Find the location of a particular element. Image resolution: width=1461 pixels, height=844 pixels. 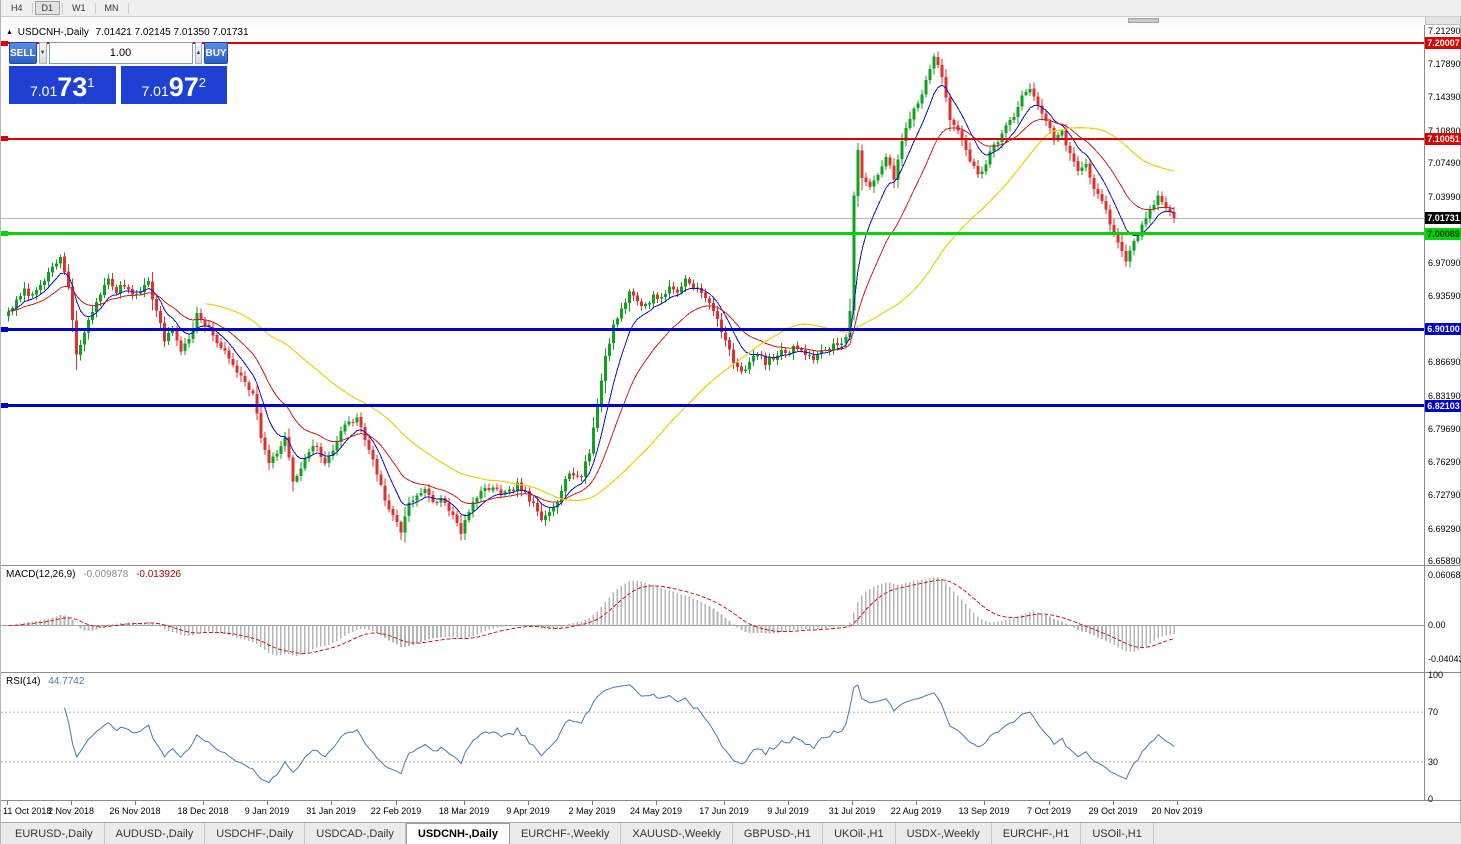

tab-UKOil-H1: UKOil-,H1 is located at coordinates (859, 833).